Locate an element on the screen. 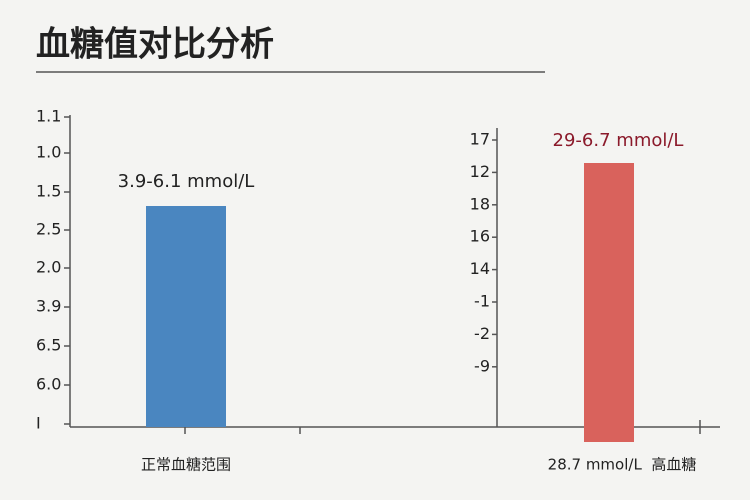 Image resolution: width=750 pixels, height=500 pixels. bar-label: 3.9-6.1 mmol/L is located at coordinates (186, 181).